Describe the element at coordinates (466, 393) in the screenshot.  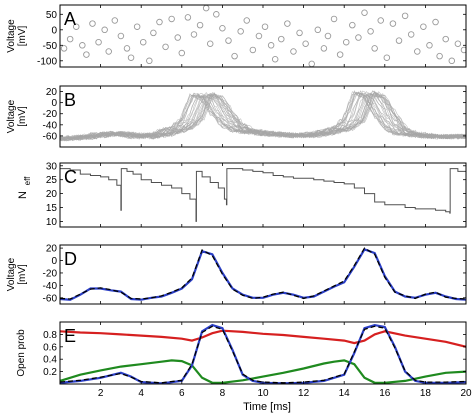
I see `x-tick-label: 20` at that location.